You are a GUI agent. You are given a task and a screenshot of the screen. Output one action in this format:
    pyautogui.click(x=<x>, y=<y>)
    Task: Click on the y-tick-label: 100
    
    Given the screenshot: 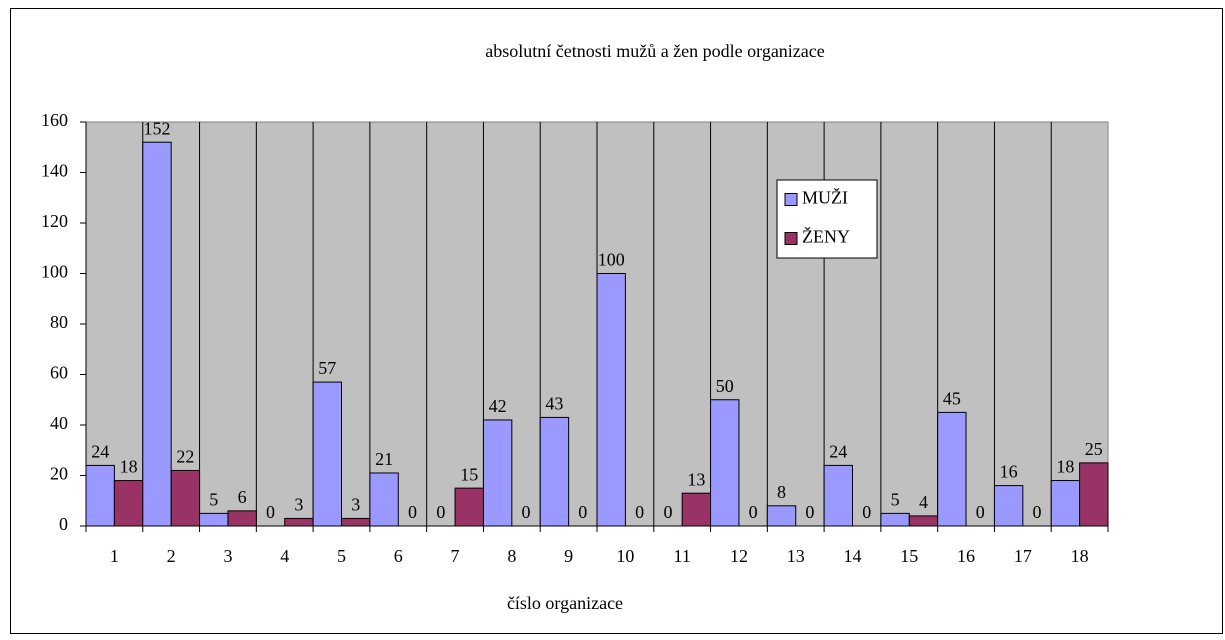 What is the action you would take?
    pyautogui.click(x=54, y=272)
    